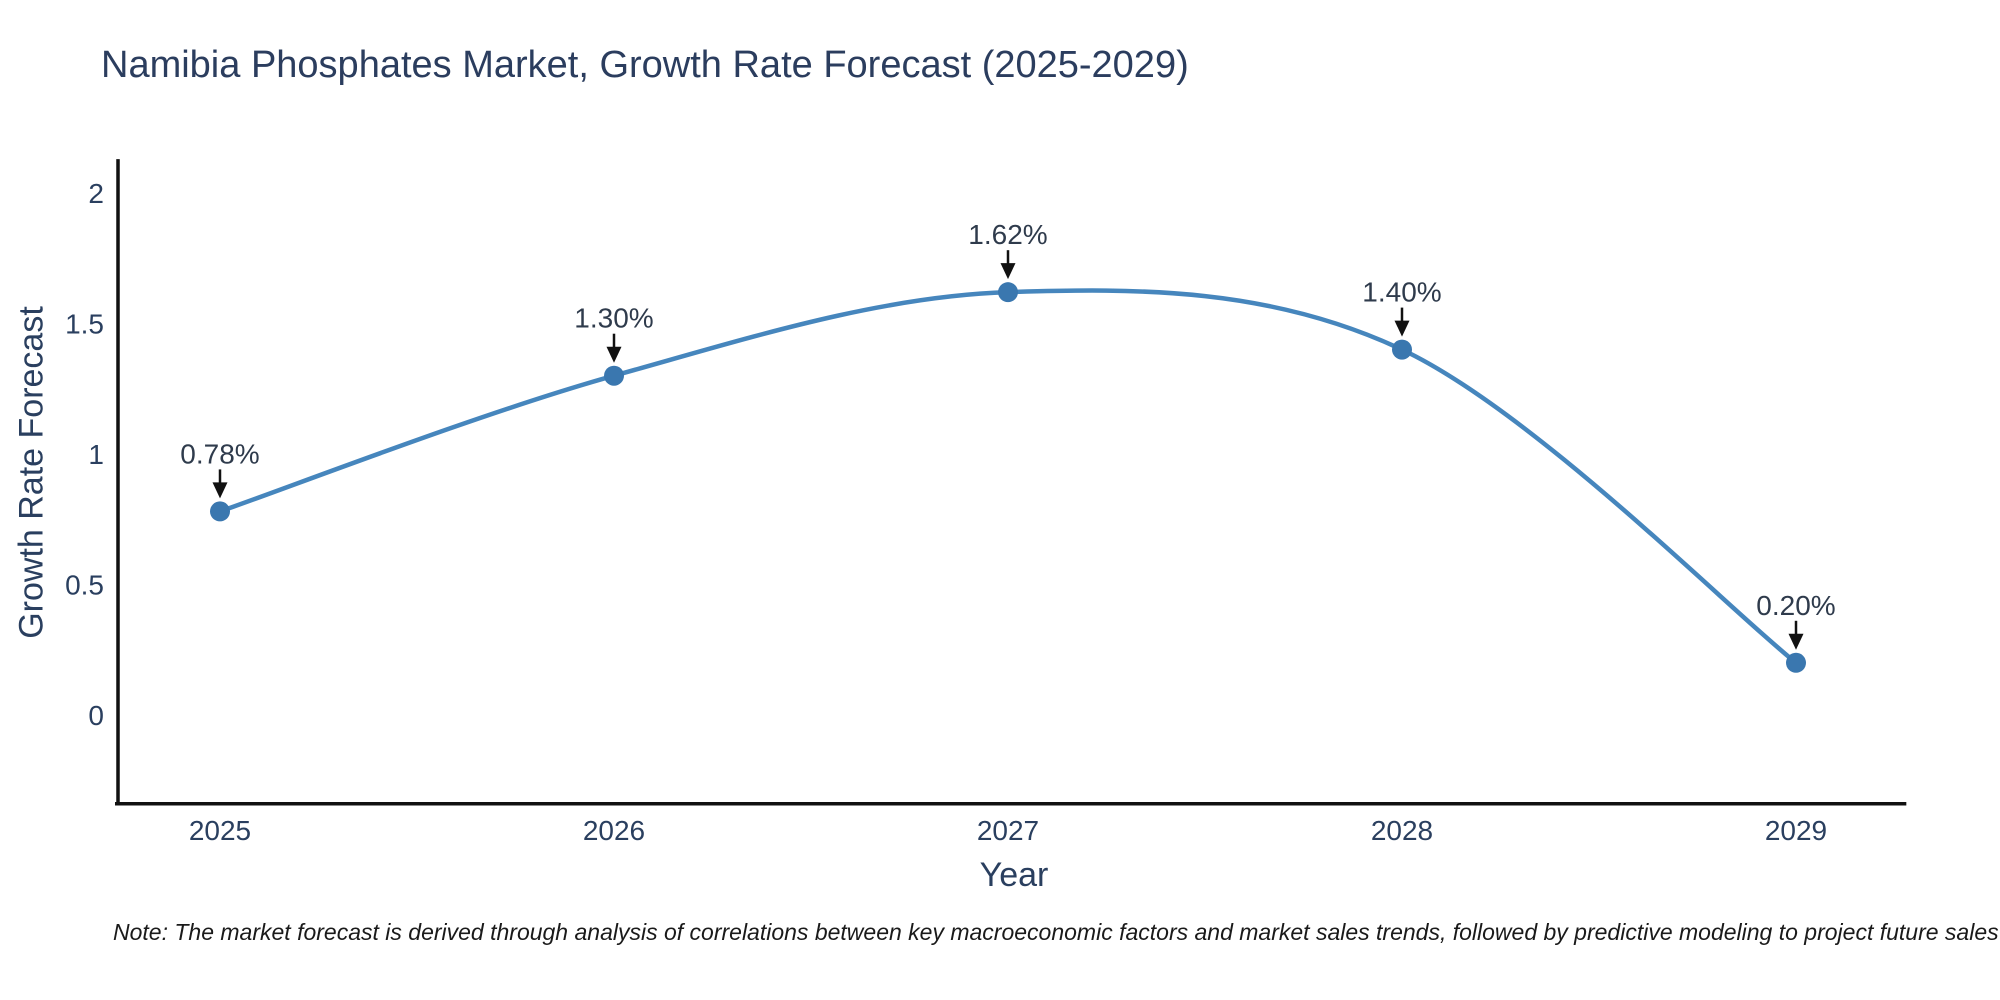 Image resolution: width=2000 pixels, height=1000 pixels. What do you see at coordinates (96, 715) in the screenshot?
I see `y-tick-label: 0` at bounding box center [96, 715].